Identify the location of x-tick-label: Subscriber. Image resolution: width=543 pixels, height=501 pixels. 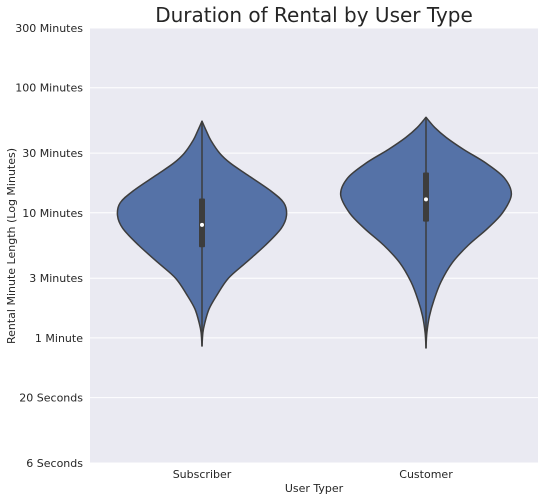
(202, 474).